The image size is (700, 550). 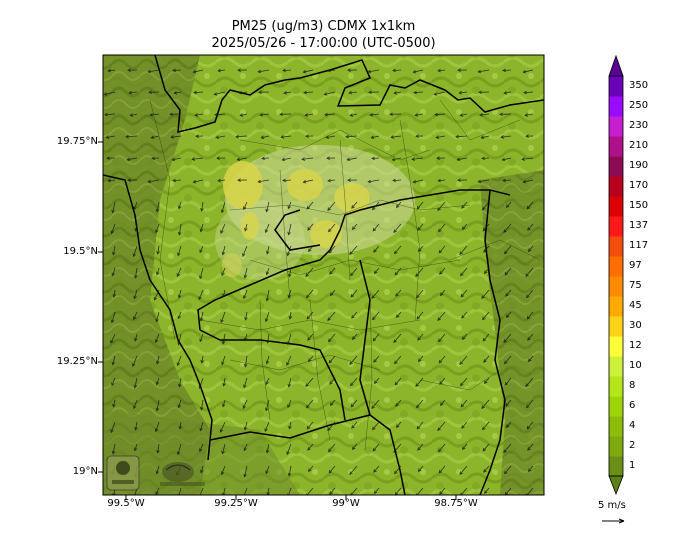 I want to click on colorbar-tick-label: 117, so click(x=639, y=245).